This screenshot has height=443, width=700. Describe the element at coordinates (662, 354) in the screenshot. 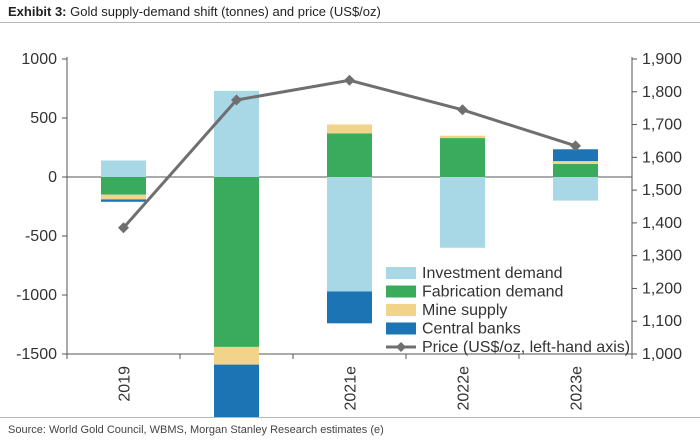

I see `y2-tick-label: 1,000` at that location.